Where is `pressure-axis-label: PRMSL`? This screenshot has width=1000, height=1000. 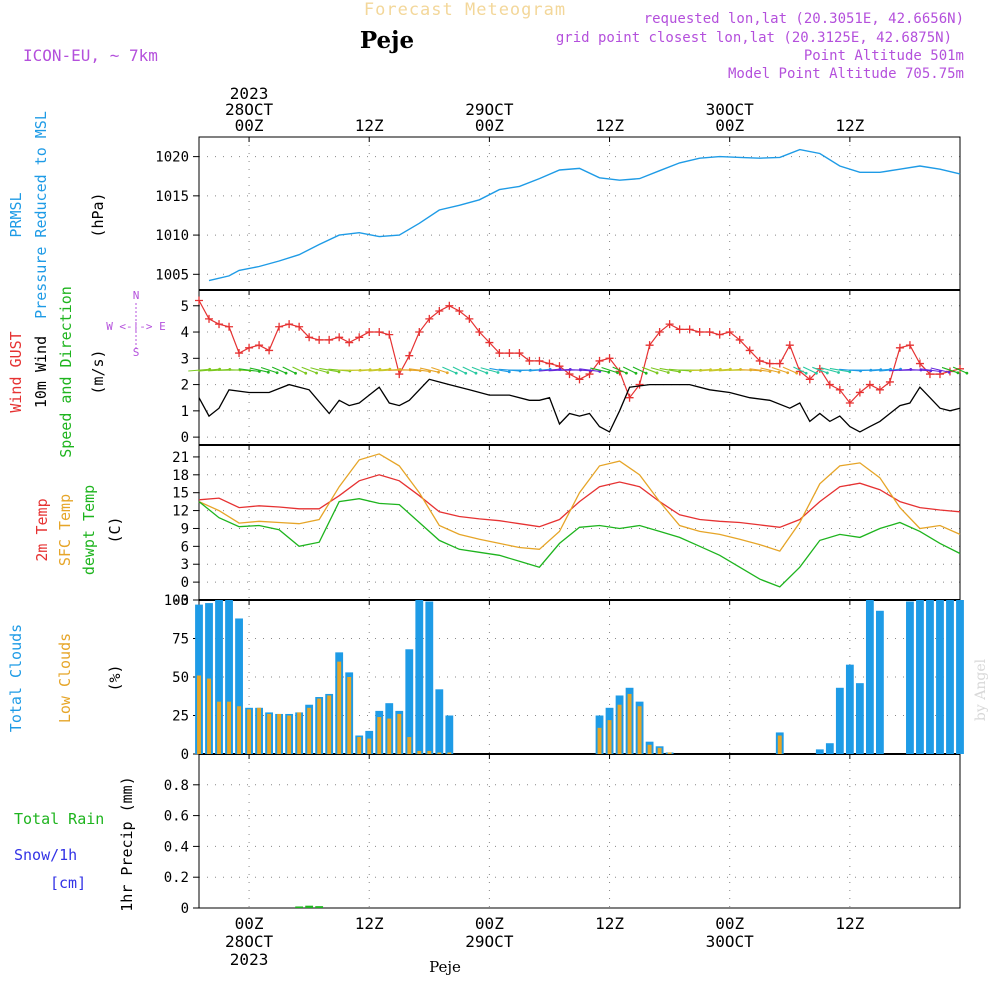 pressure-axis-label: PRMSL is located at coordinates (16, 214).